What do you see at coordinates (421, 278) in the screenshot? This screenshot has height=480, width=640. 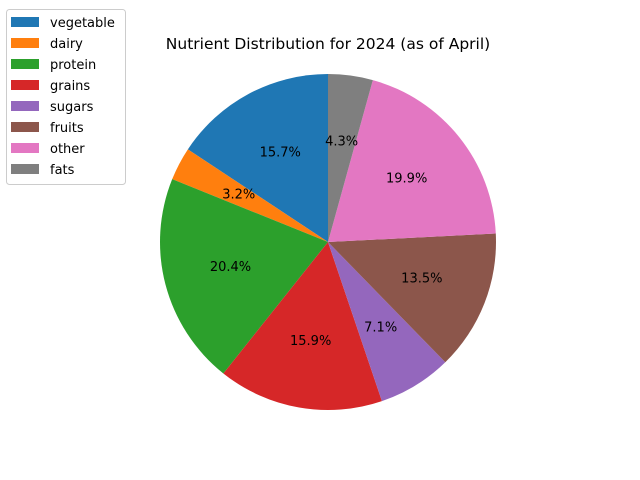 I see `percent-label-fruits: 13.5%` at bounding box center [421, 278].